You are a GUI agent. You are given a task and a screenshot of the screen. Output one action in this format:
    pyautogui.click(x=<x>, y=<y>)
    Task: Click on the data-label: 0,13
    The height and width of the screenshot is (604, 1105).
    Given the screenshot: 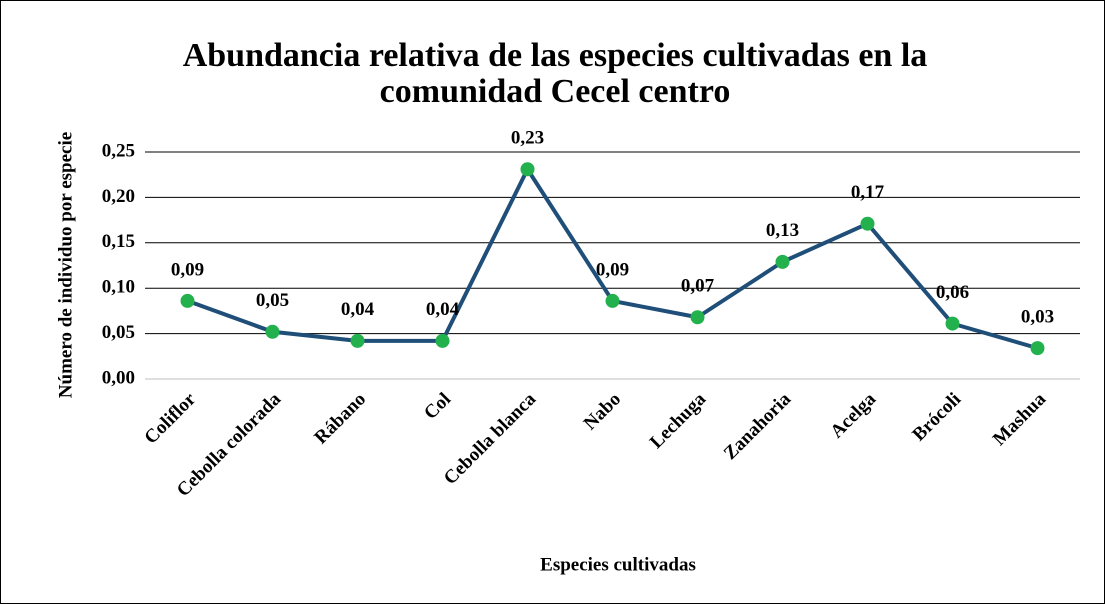 What is the action you would take?
    pyautogui.click(x=782, y=230)
    